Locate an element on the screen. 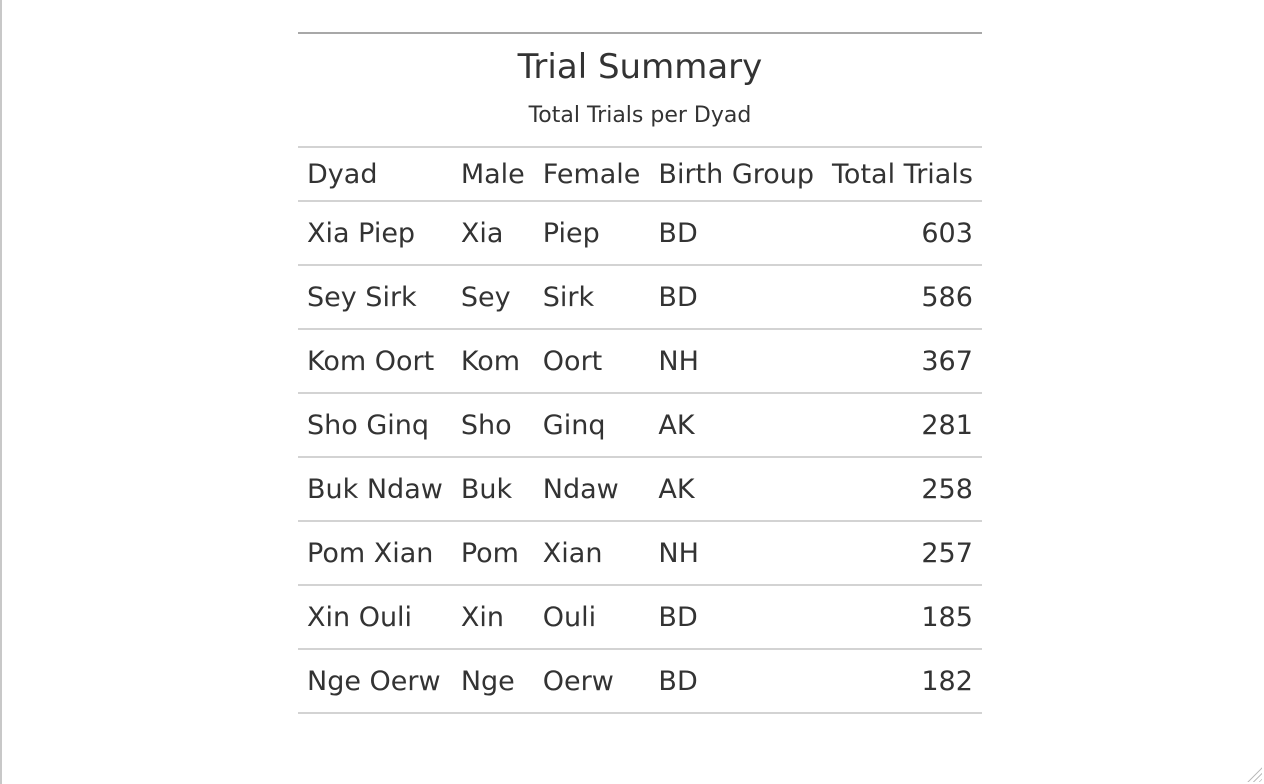 The width and height of the screenshot is (1264, 784). table-row: Pom Xian Pom Xian NH 257 is located at coordinates (640, 553).